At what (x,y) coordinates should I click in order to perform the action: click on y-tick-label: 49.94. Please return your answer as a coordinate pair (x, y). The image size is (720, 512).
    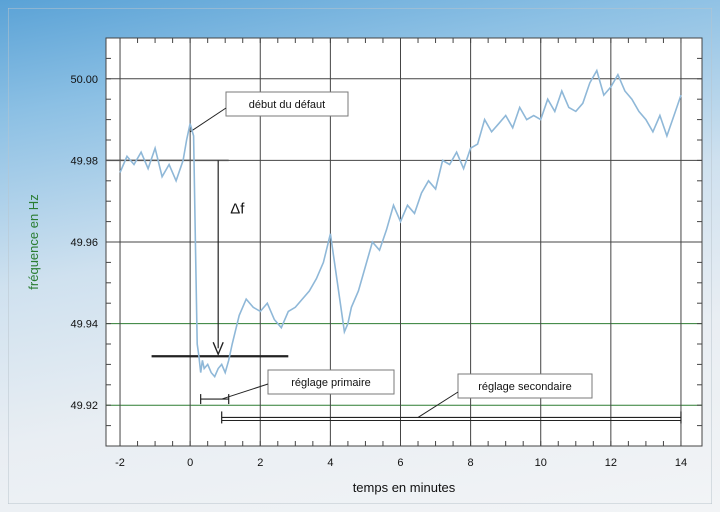
    Looking at the image, I should click on (84, 325).